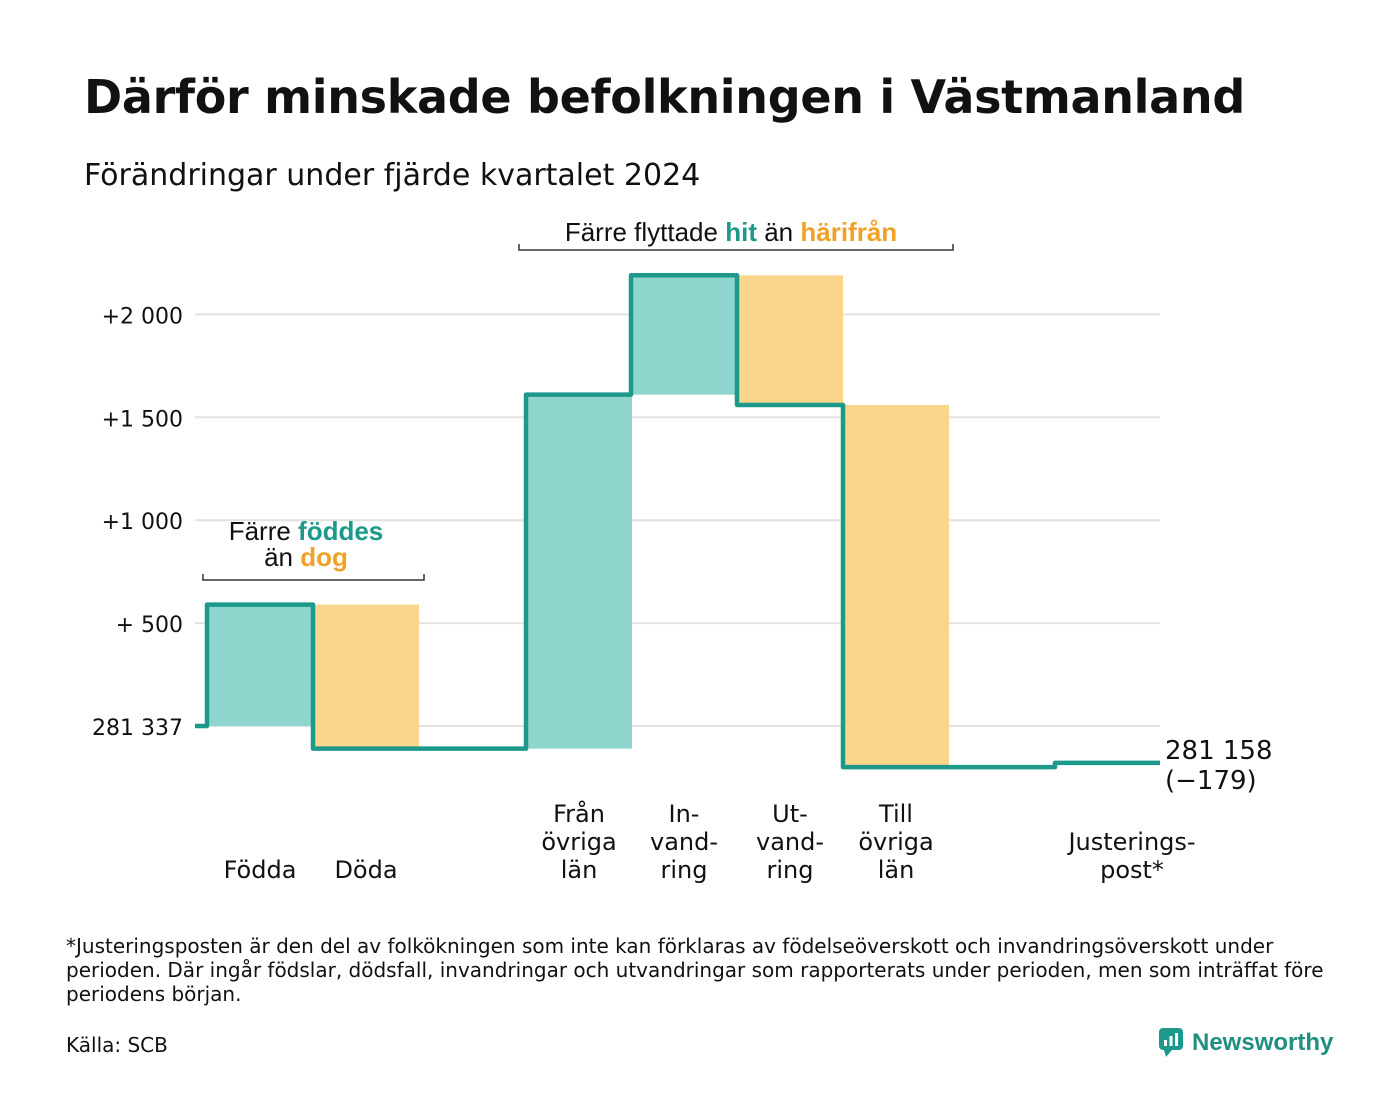  I want to click on x-tick-label: In-vand-ring, so click(684, 842).